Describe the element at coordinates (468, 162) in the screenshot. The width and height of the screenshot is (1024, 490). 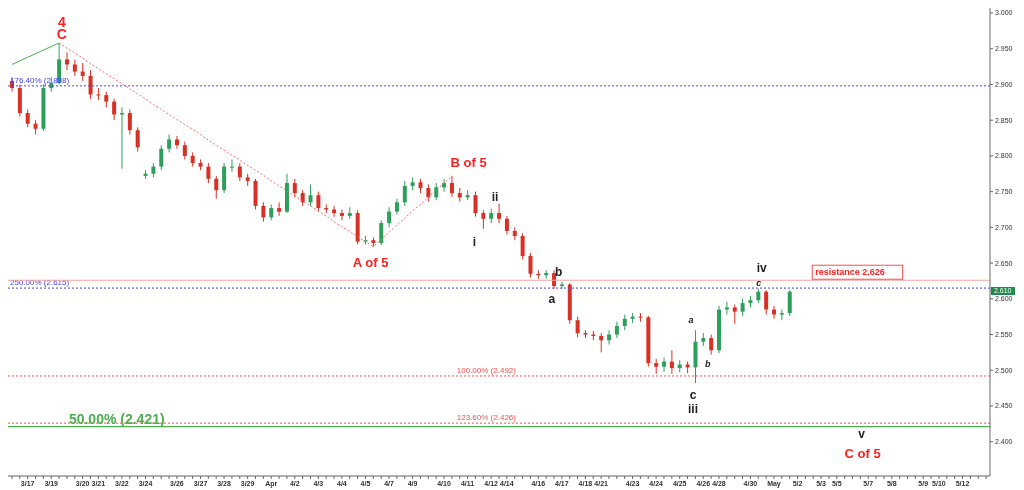
I see `annotation: B of 5` at that location.